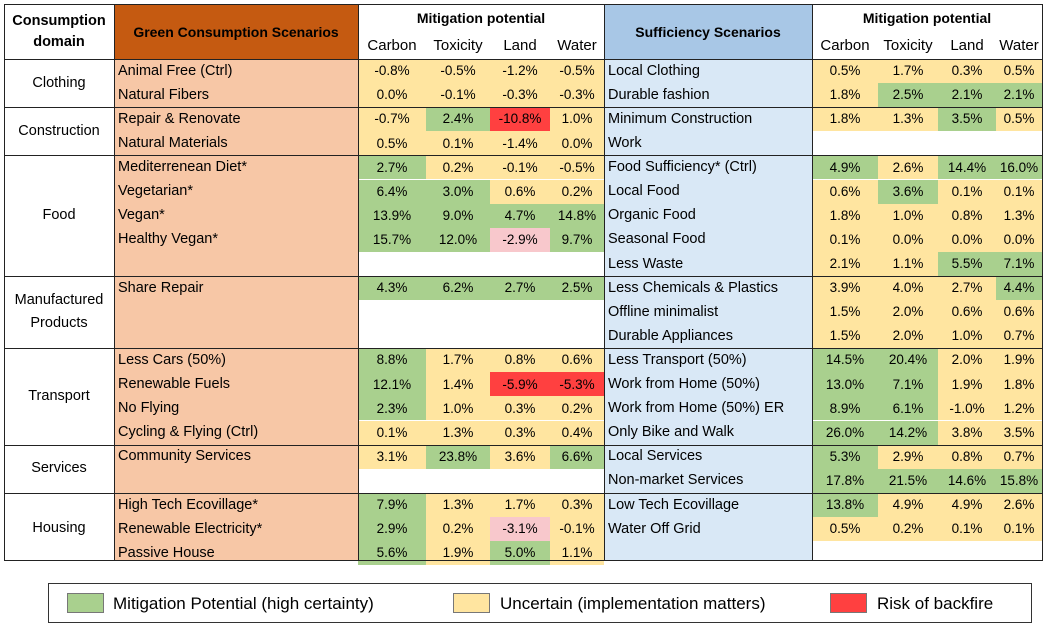 The height and width of the screenshot is (627, 1050). Describe the element at coordinates (59, 468) in the screenshot. I see `domain-label: Services` at that location.